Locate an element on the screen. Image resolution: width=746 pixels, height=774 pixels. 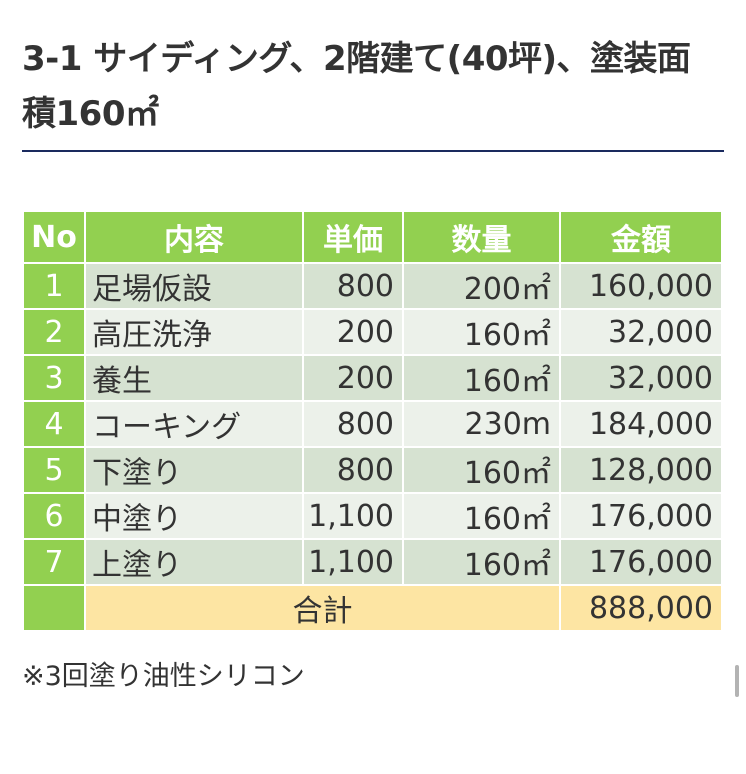
row-item: 足場仮設 is located at coordinates (195, 287).